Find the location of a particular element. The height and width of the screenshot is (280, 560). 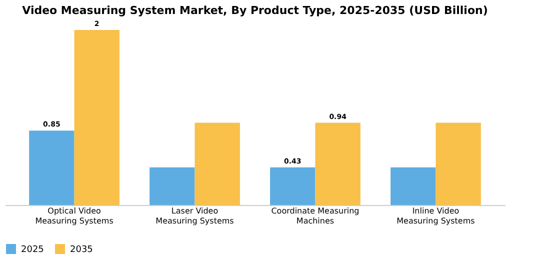

chart-title: Video Measuring System Market, By Product Type, 2025-2035 (USD Billion) is located at coordinates (255, 10).